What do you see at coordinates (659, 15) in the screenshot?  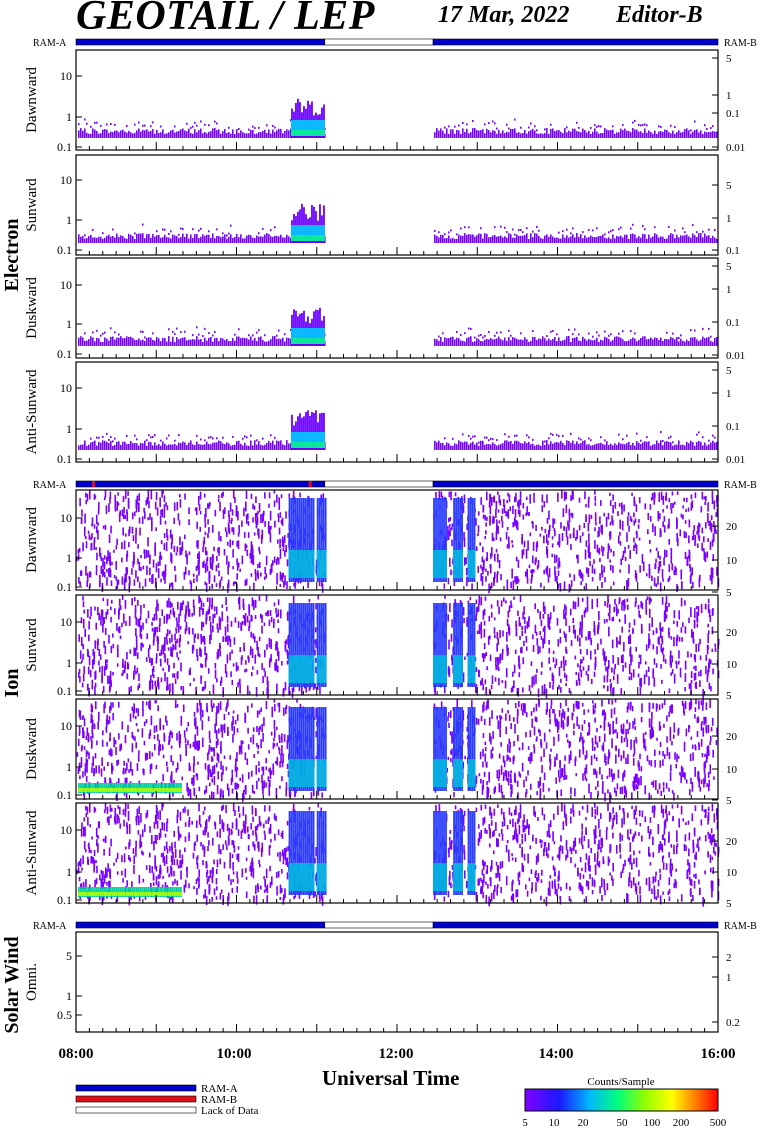 I see `editor-label: Editor-B` at bounding box center [659, 15].